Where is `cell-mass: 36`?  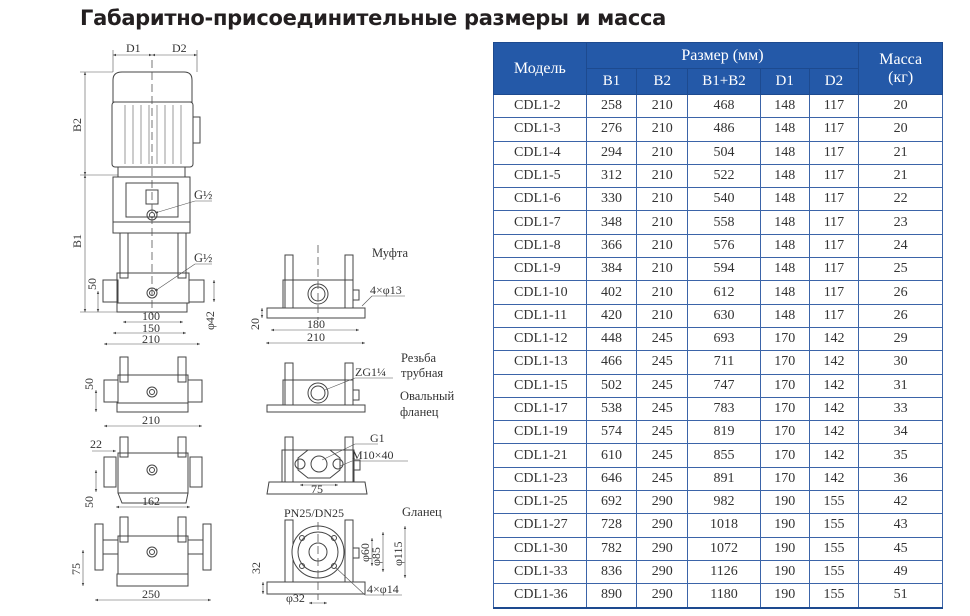
cell-mass: 36 is located at coordinates (900, 479).